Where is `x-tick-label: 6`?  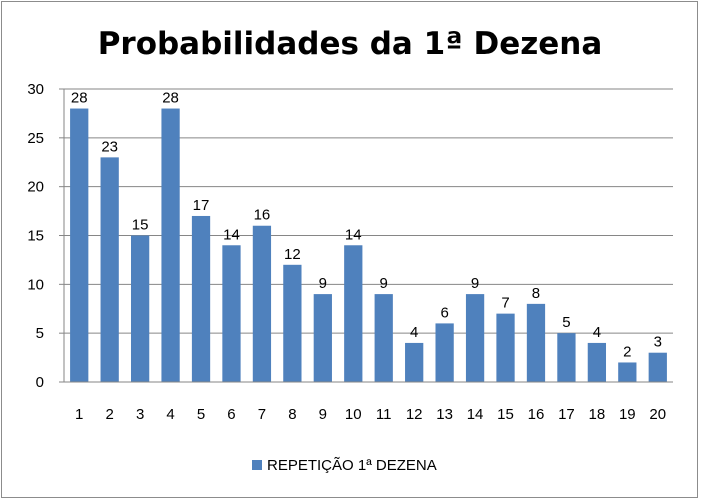
x-tick-label: 6 is located at coordinates (231, 414).